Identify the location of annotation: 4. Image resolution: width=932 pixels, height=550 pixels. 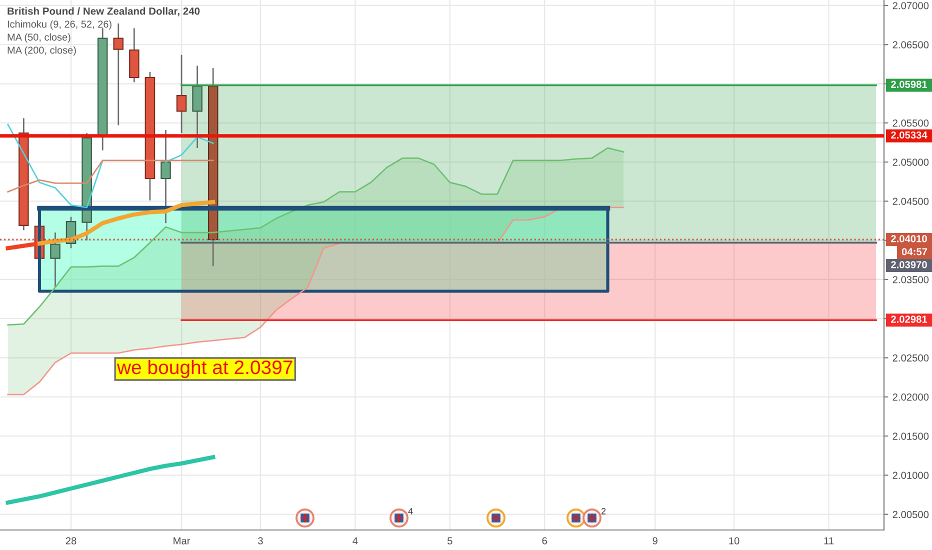
(410, 511).